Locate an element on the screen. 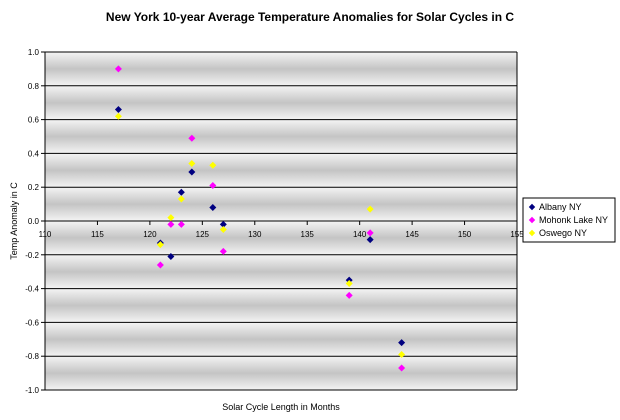 The width and height of the screenshot is (620, 420). y-tick-label: 0.4 is located at coordinates (34, 153).